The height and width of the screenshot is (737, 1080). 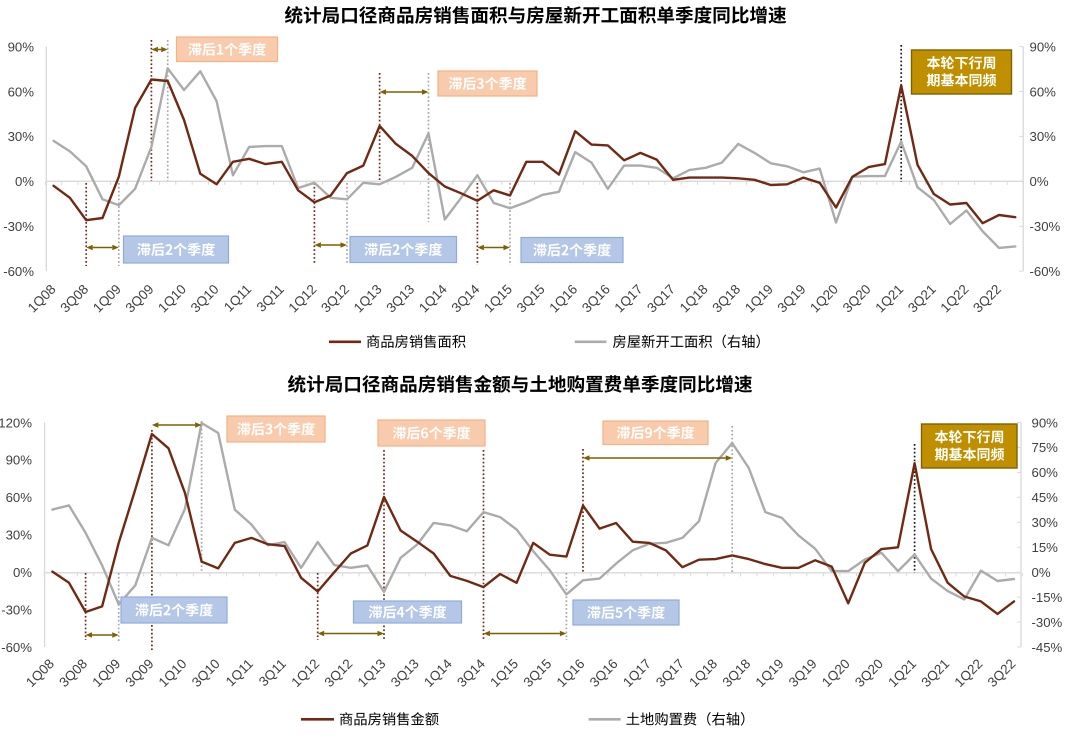 What do you see at coordinates (16, 422) in the screenshot?
I see `svg-text: 120%` at bounding box center [16, 422].